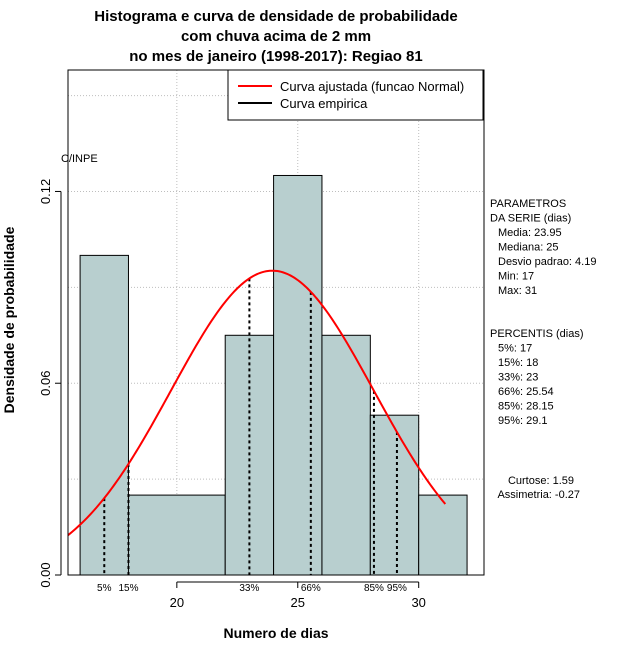 This screenshot has height=660, width=640. I want to click on x-tick-label: 20, so click(177, 602).